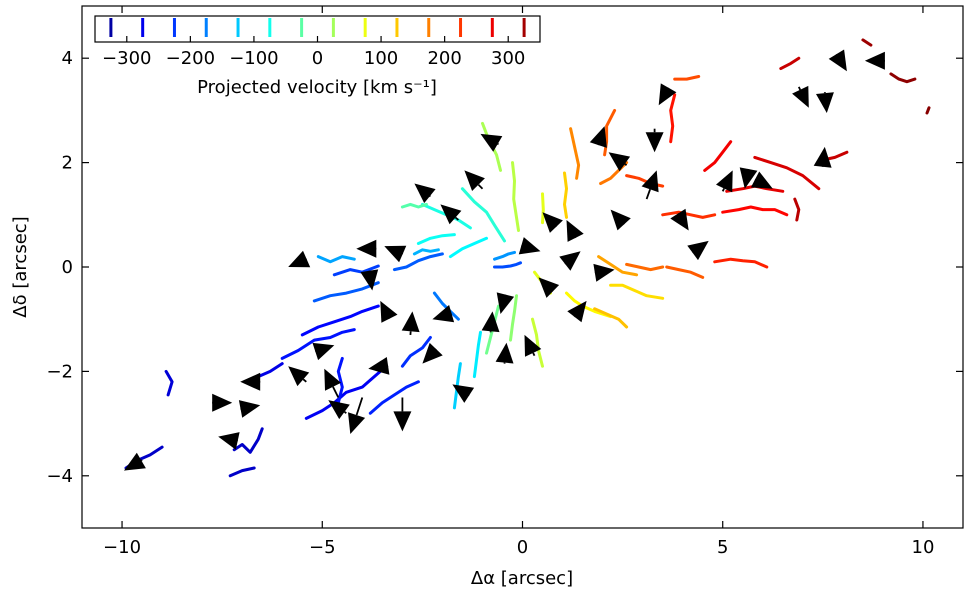  Describe the element at coordinates (322, 547) in the screenshot. I see `x-tick-label: −5` at that location.